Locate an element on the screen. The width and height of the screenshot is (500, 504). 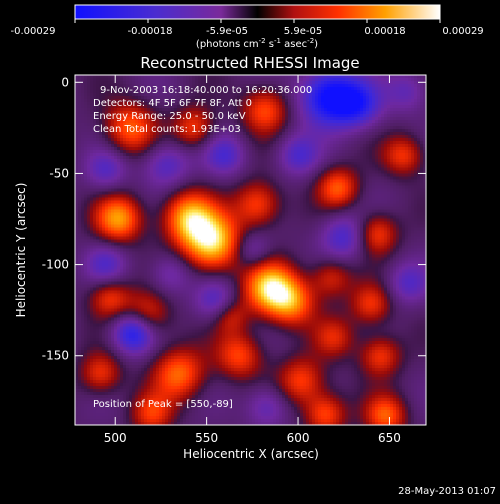
colorbar-tick-label: -5.9e-05 is located at coordinates (227, 31).